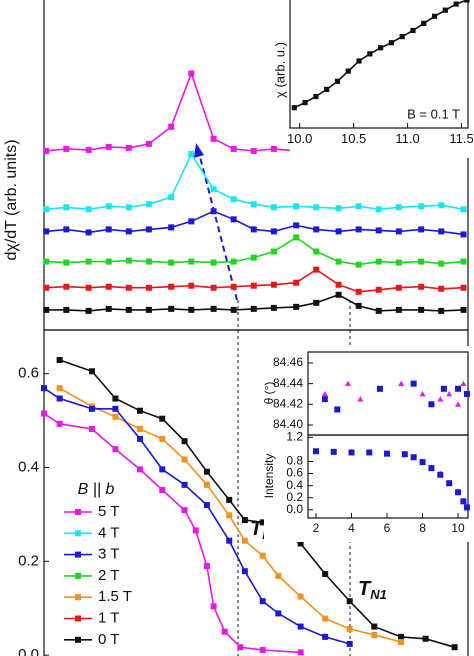 The height and width of the screenshot is (656, 474). What do you see at coordinates (367, 444) in the screenshot?
I see `inset-background` at bounding box center [367, 444].